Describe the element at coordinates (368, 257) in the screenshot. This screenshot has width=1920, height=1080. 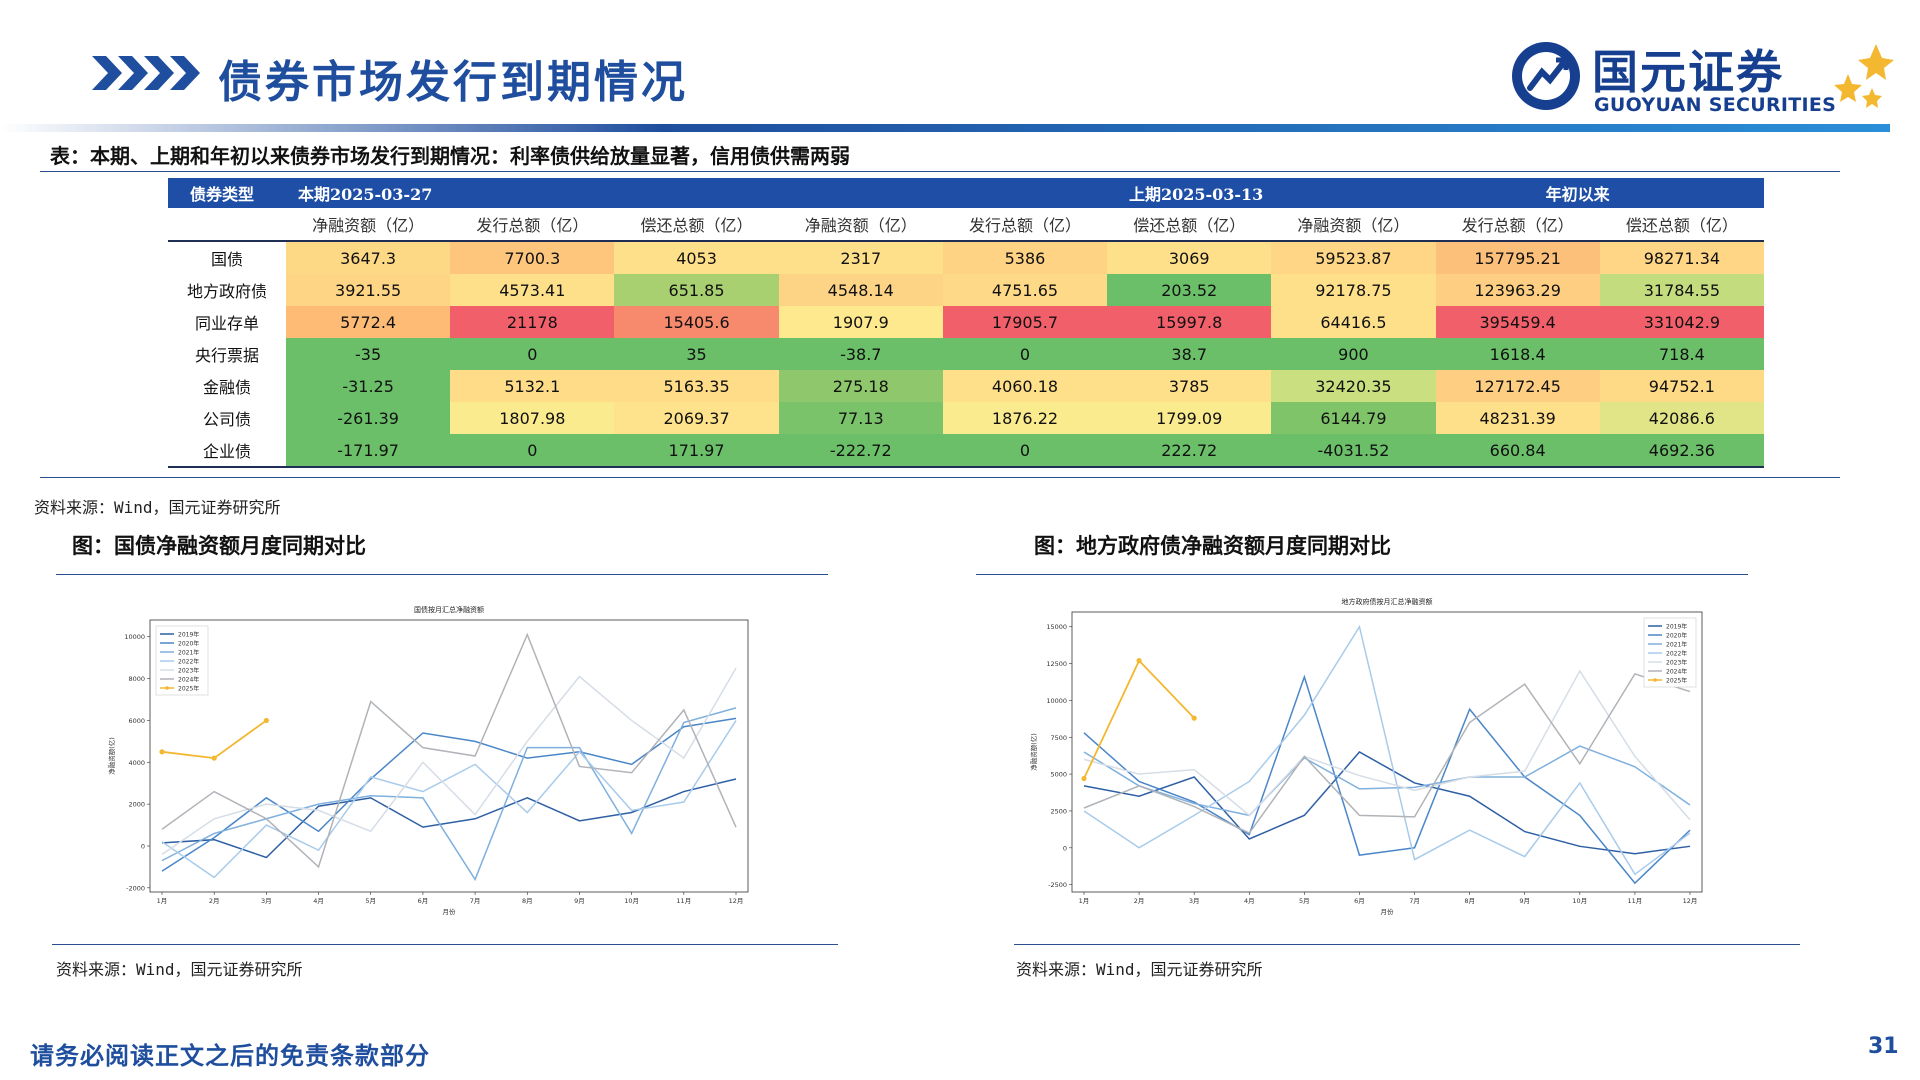
I see `table-cell: 3647.3` at that location.